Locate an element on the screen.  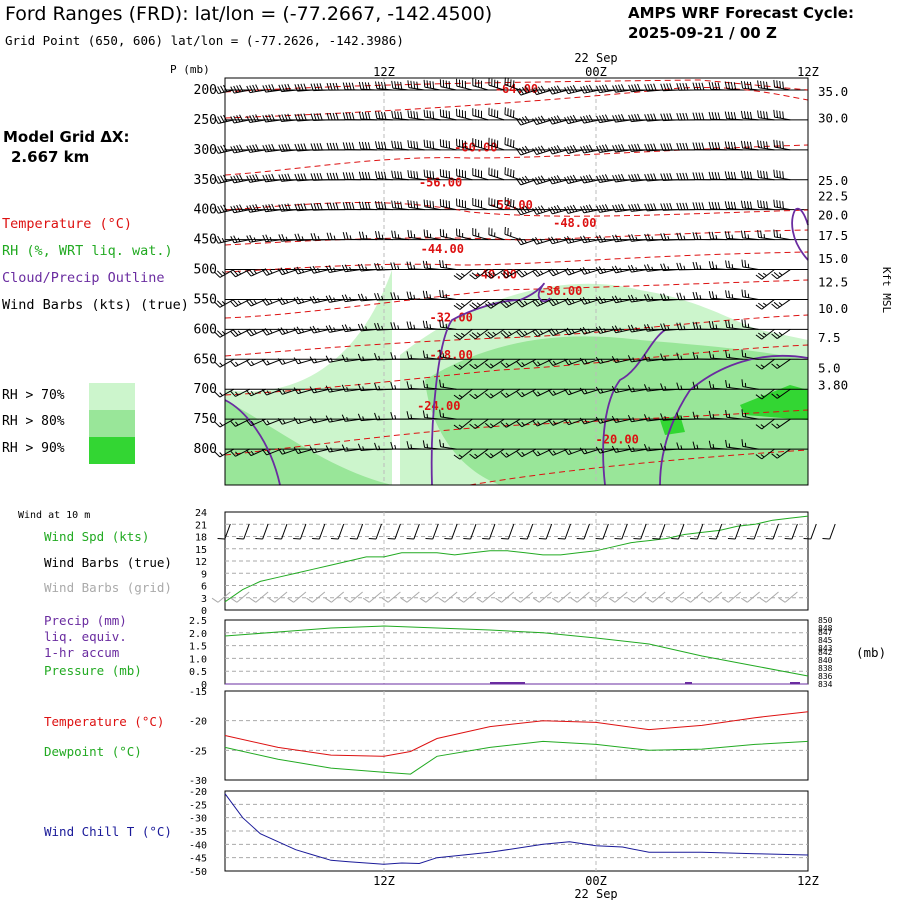
wind-spd-label: Wind Spd (kts) is located at coordinates (97, 536).